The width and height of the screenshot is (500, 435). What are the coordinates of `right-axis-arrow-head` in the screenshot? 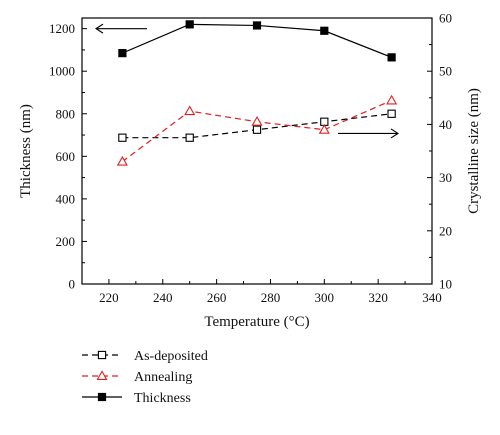 It's located at (395, 133).